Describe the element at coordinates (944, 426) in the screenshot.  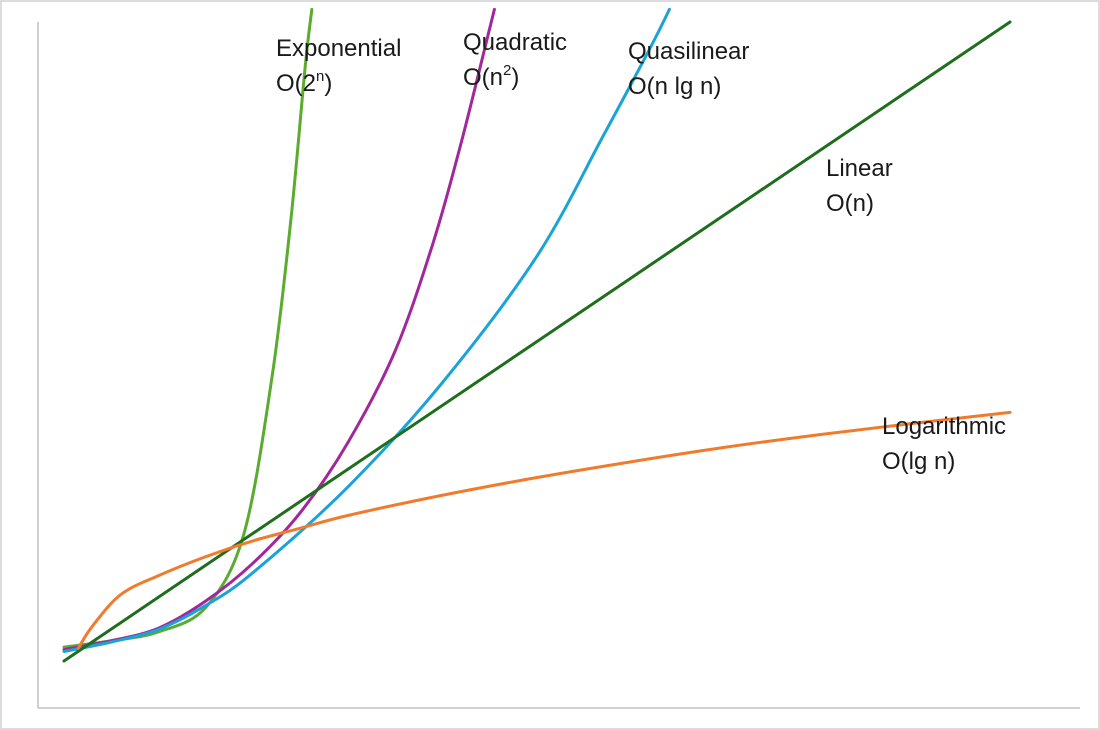
I see `label-logarithmic-name: Logarithmic` at that location.